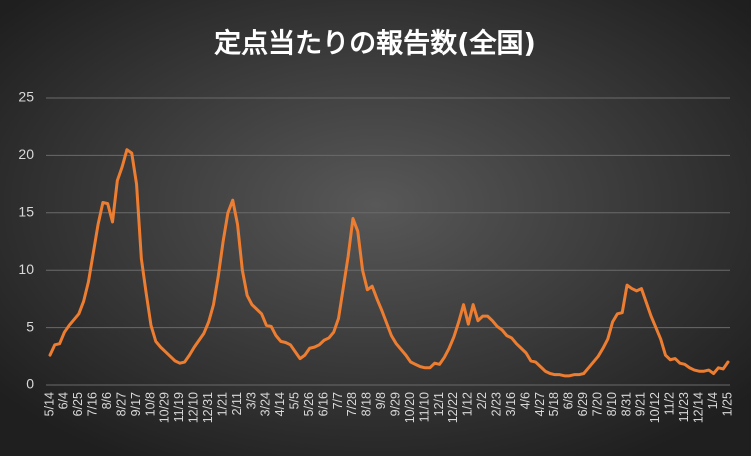  Describe the element at coordinates (375, 44) in the screenshot. I see `chart-title: 定点当たりの報告数(全国)` at that location.